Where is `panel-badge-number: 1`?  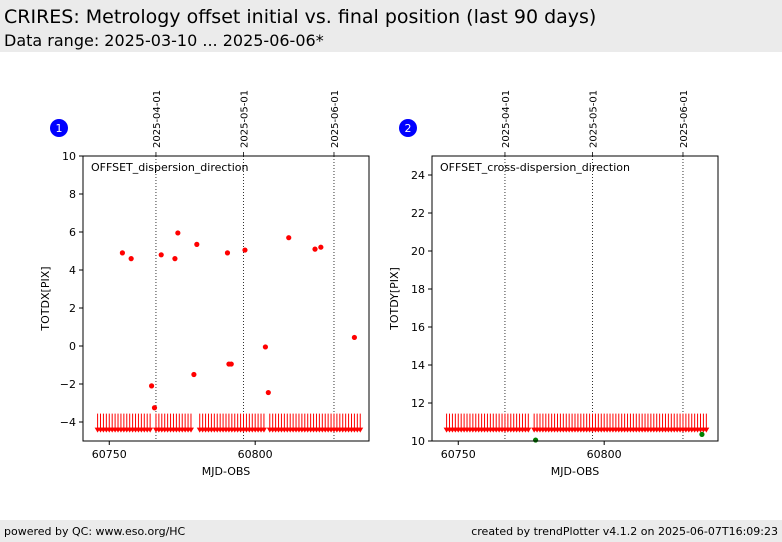
panel-badge-number: 1 is located at coordinates (59, 128).